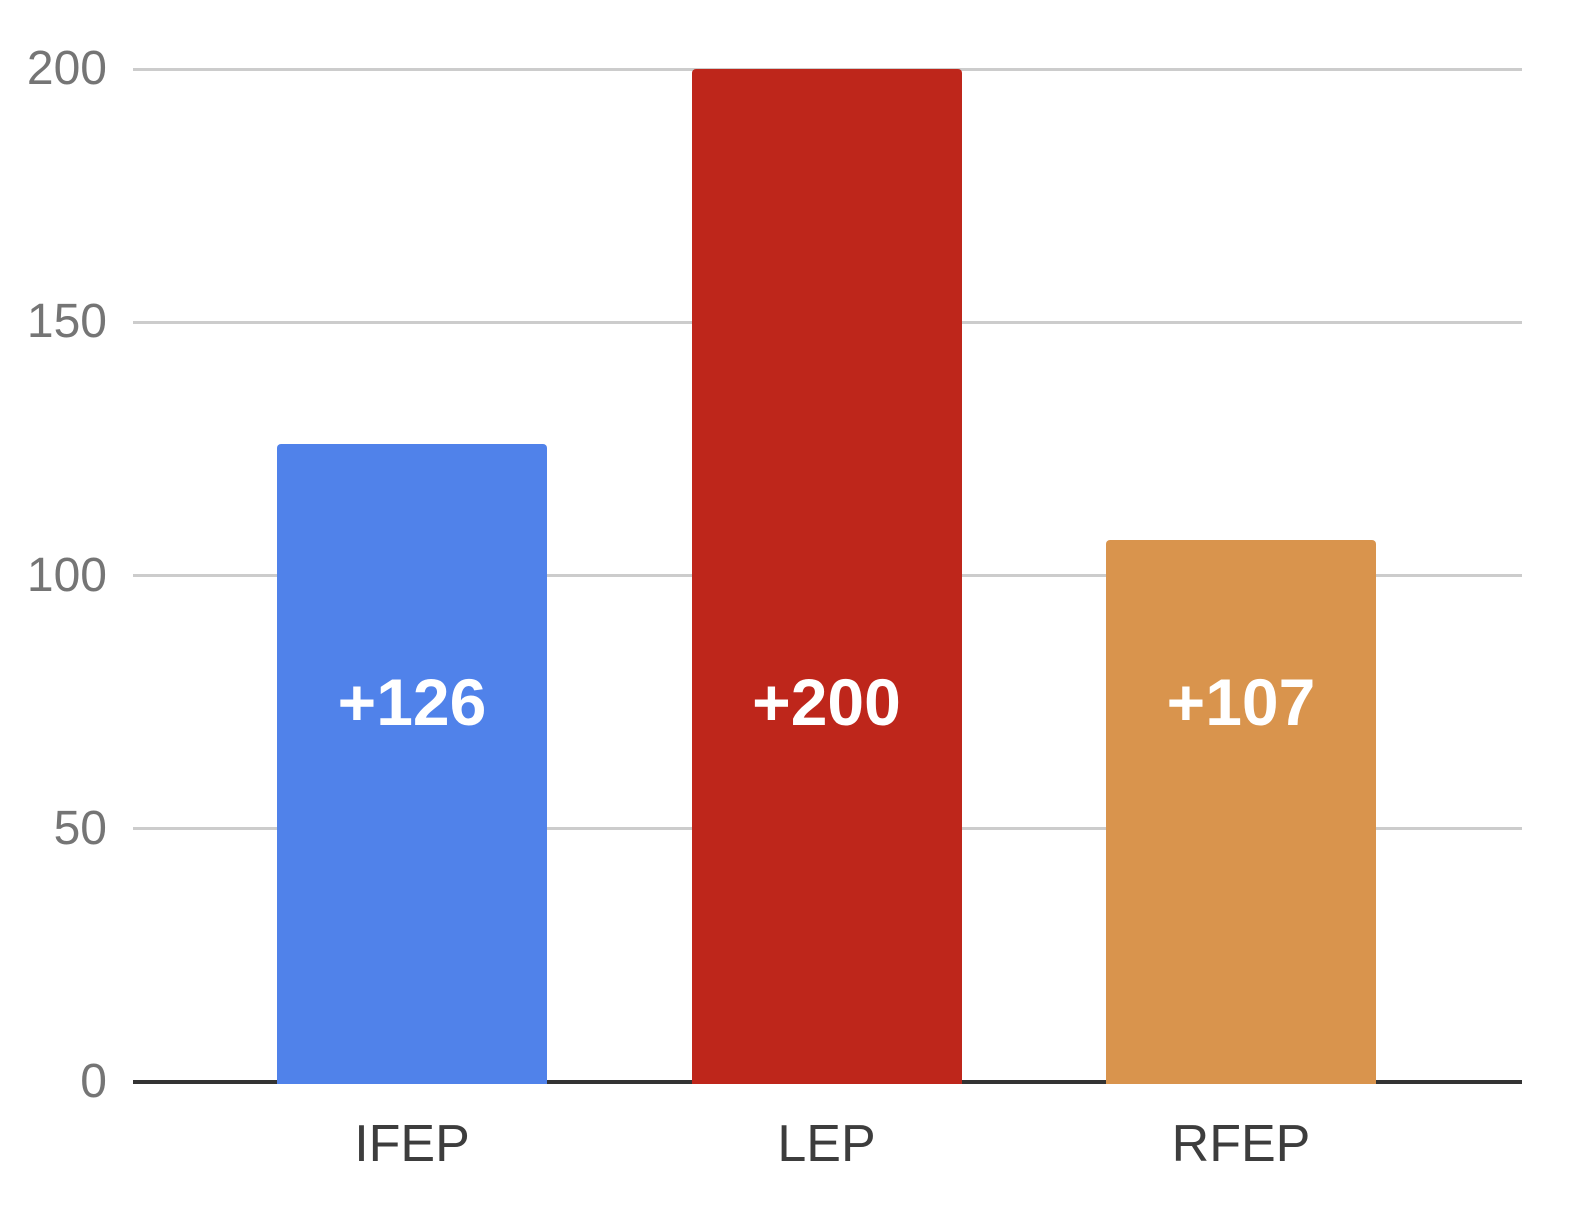 The height and width of the screenshot is (1214, 1584). Describe the element at coordinates (1241, 702) in the screenshot. I see `bar-value-label-rfep: +107` at that location.